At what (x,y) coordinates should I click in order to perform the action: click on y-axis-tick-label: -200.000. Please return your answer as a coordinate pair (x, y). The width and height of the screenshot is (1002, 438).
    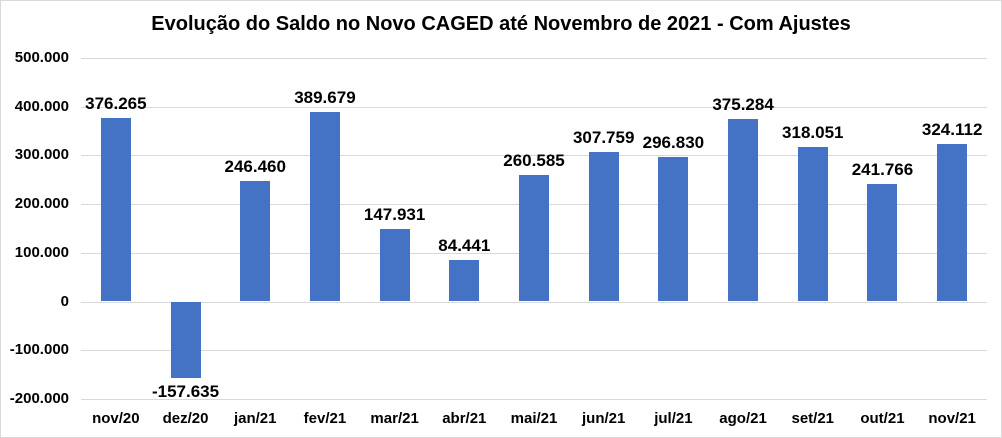
    Looking at the image, I should click on (39, 398).